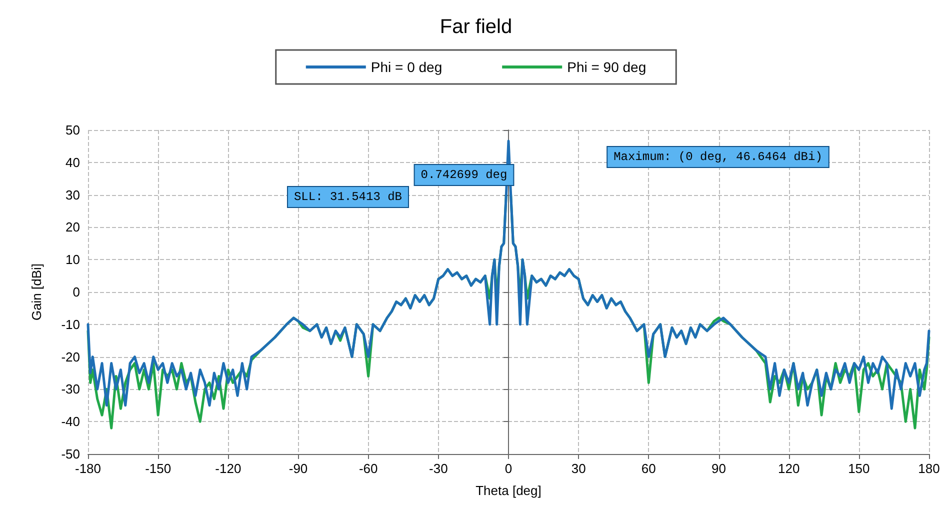 The height and width of the screenshot is (520, 952). Describe the element at coordinates (718, 157) in the screenshot. I see `annotation: Maximum: (0 deg, 46.6464 dBi)` at that location.